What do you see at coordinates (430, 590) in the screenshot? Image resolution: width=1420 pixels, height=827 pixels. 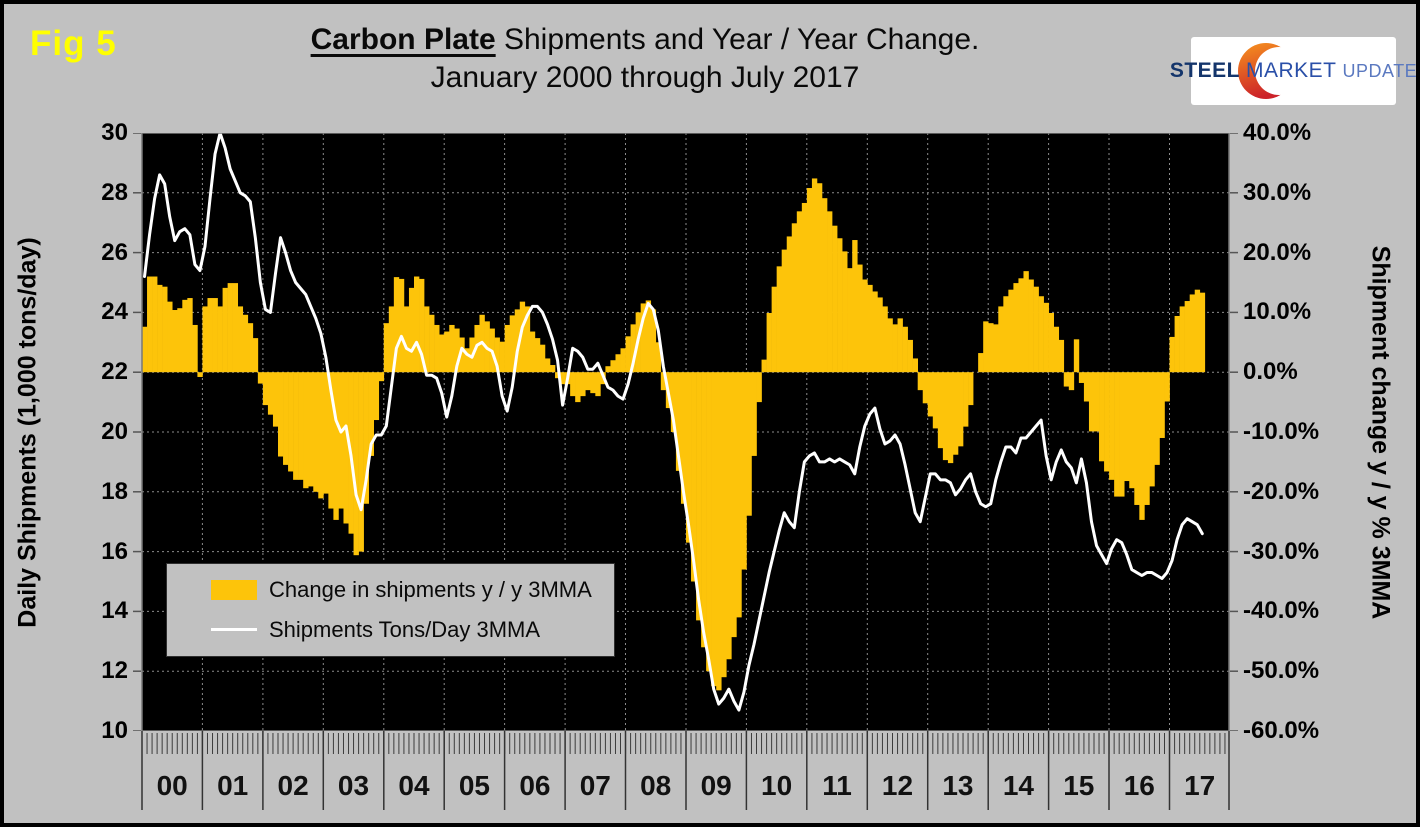 I see `legend-bar-label: Change in shipments y / y 3MMA` at bounding box center [430, 590].